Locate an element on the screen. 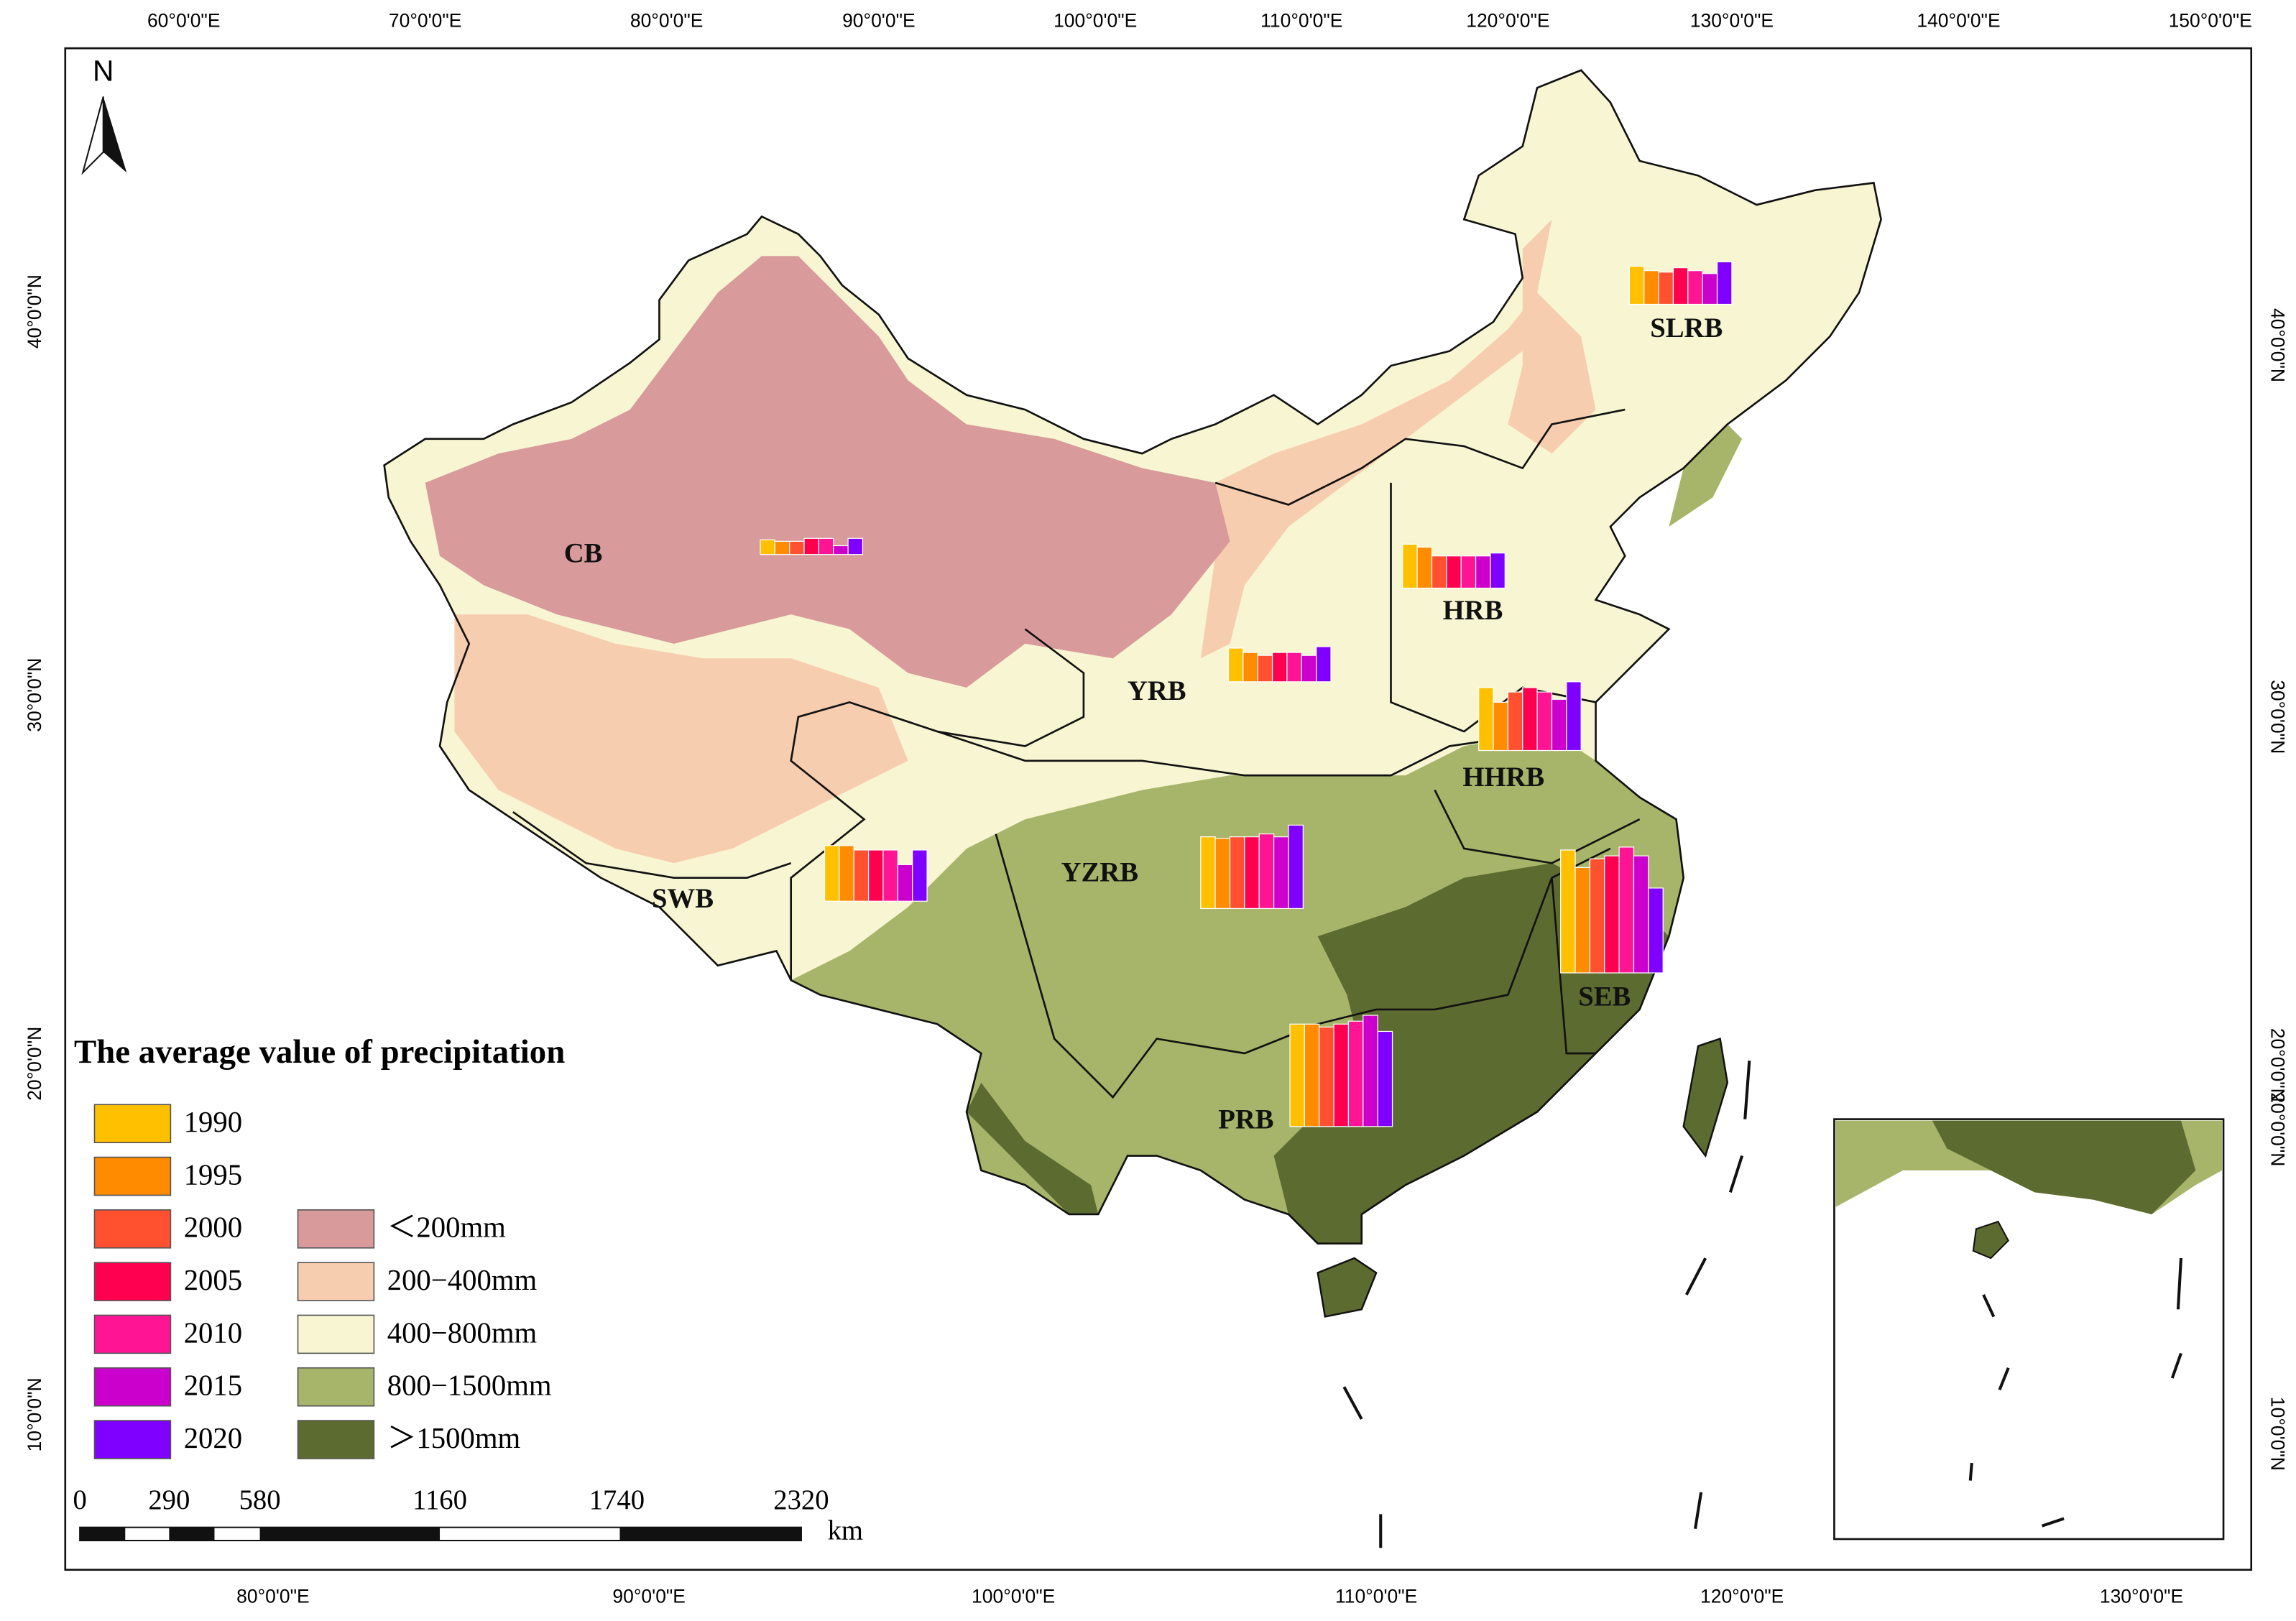 The image size is (2296, 1621). basin-label: SEB is located at coordinates (1604, 997).